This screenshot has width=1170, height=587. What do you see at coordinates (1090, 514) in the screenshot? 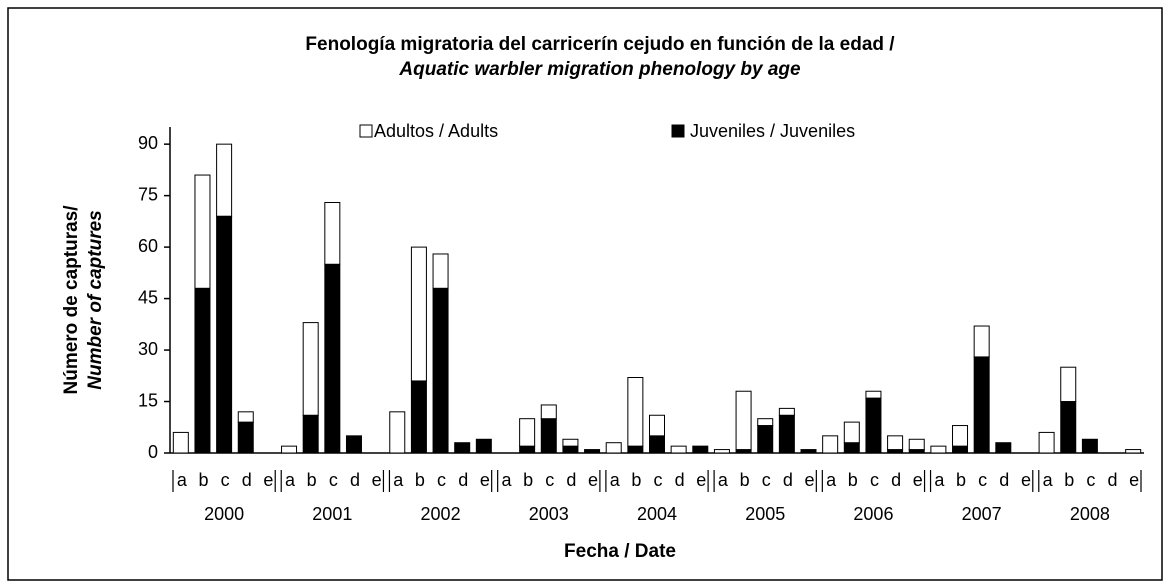
I see `group-label: 2008` at bounding box center [1090, 514].